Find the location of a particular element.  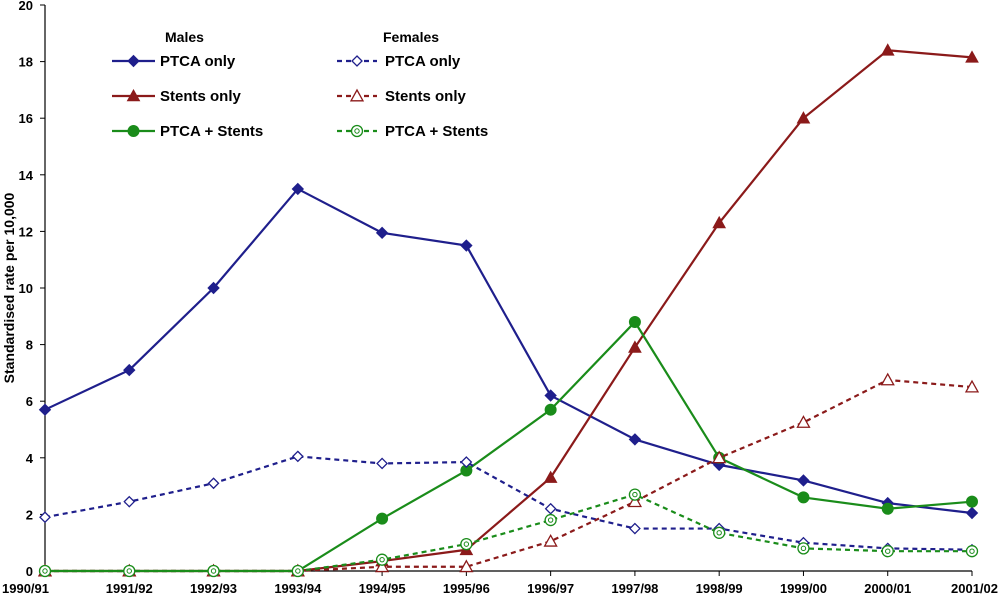

x-tick-label: 1996/97 is located at coordinates (550, 588).